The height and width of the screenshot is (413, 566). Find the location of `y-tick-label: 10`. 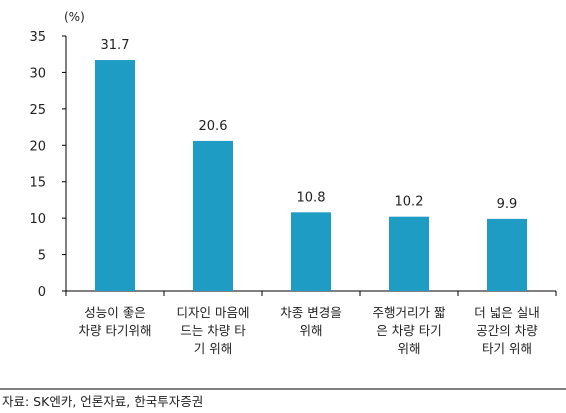

y-tick-label: 10 is located at coordinates (37, 219).